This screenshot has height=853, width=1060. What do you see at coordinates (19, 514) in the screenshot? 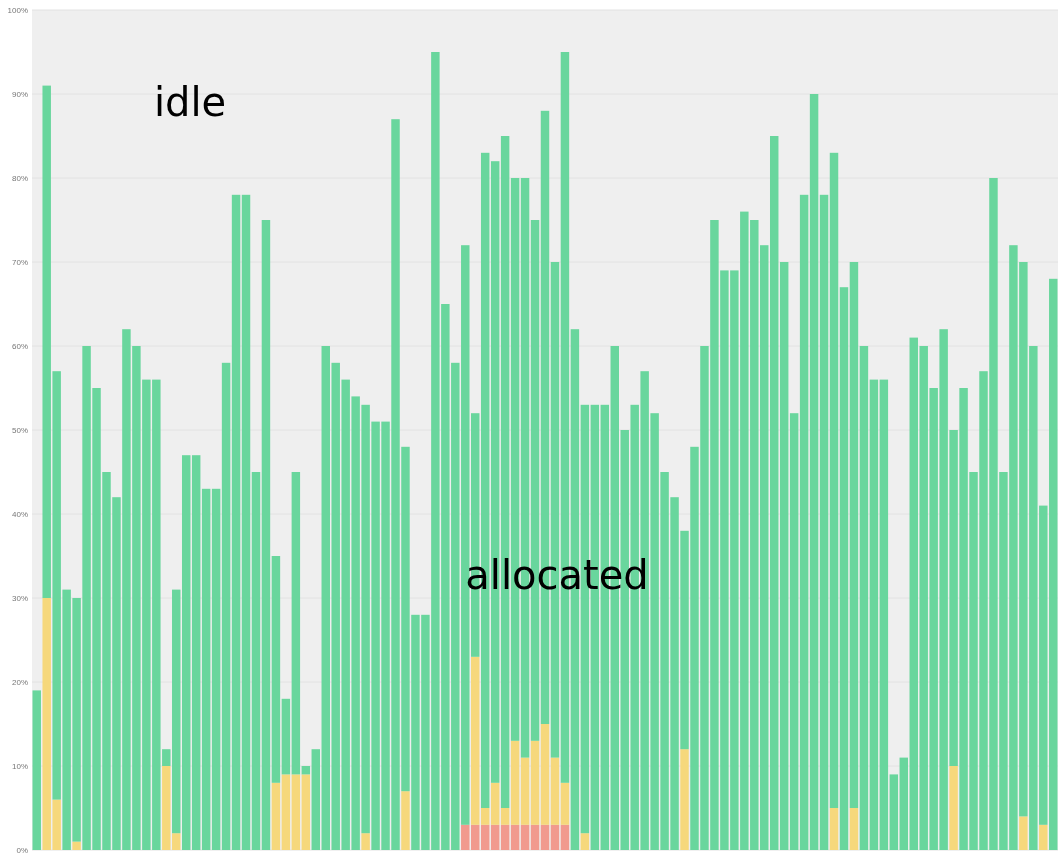
I see `y-tick-label: 40%` at bounding box center [19, 514].